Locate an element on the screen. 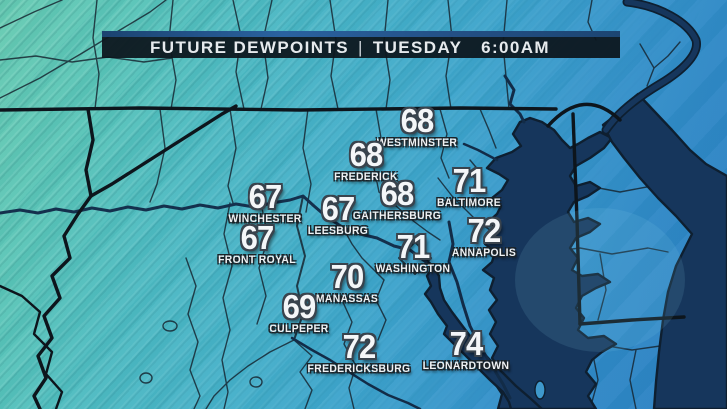 The height and width of the screenshot is (409, 727). forecast-day: TUESDAY is located at coordinates (417, 47).